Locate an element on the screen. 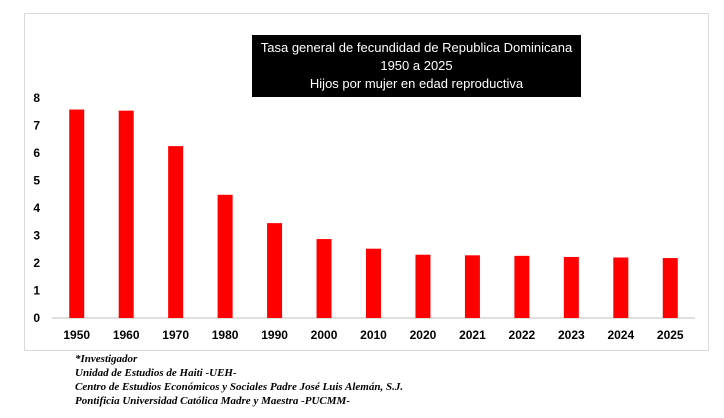 The height and width of the screenshot is (418, 724). x-tick-label: 1960 is located at coordinates (126, 335).